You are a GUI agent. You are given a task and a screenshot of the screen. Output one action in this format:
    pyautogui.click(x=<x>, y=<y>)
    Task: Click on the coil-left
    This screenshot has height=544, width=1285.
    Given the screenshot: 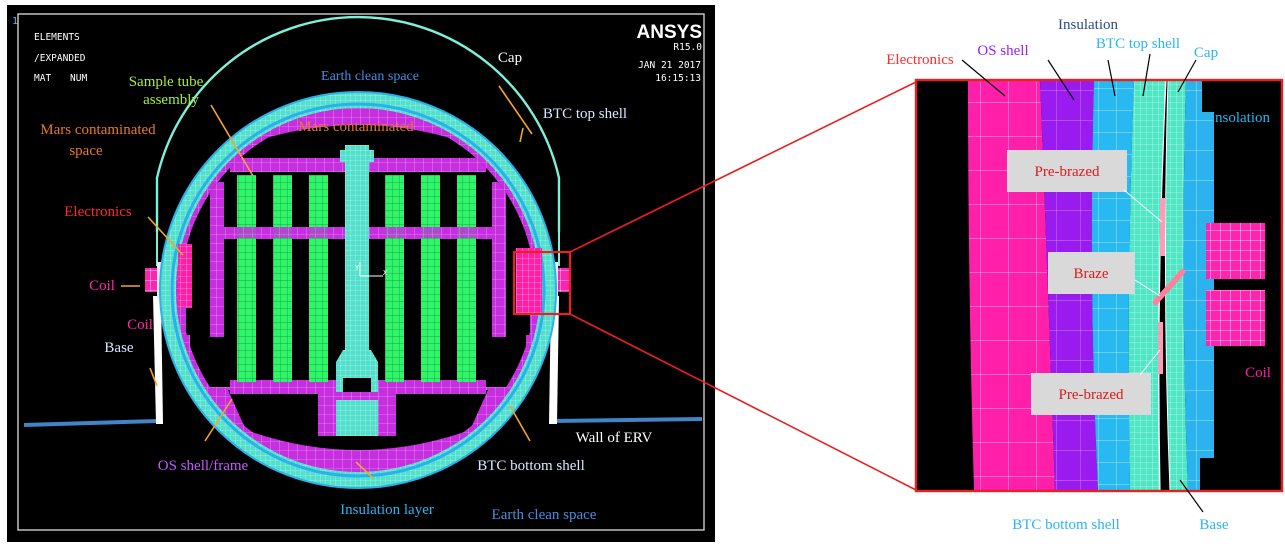 What is the action you would take?
    pyautogui.click(x=152, y=280)
    